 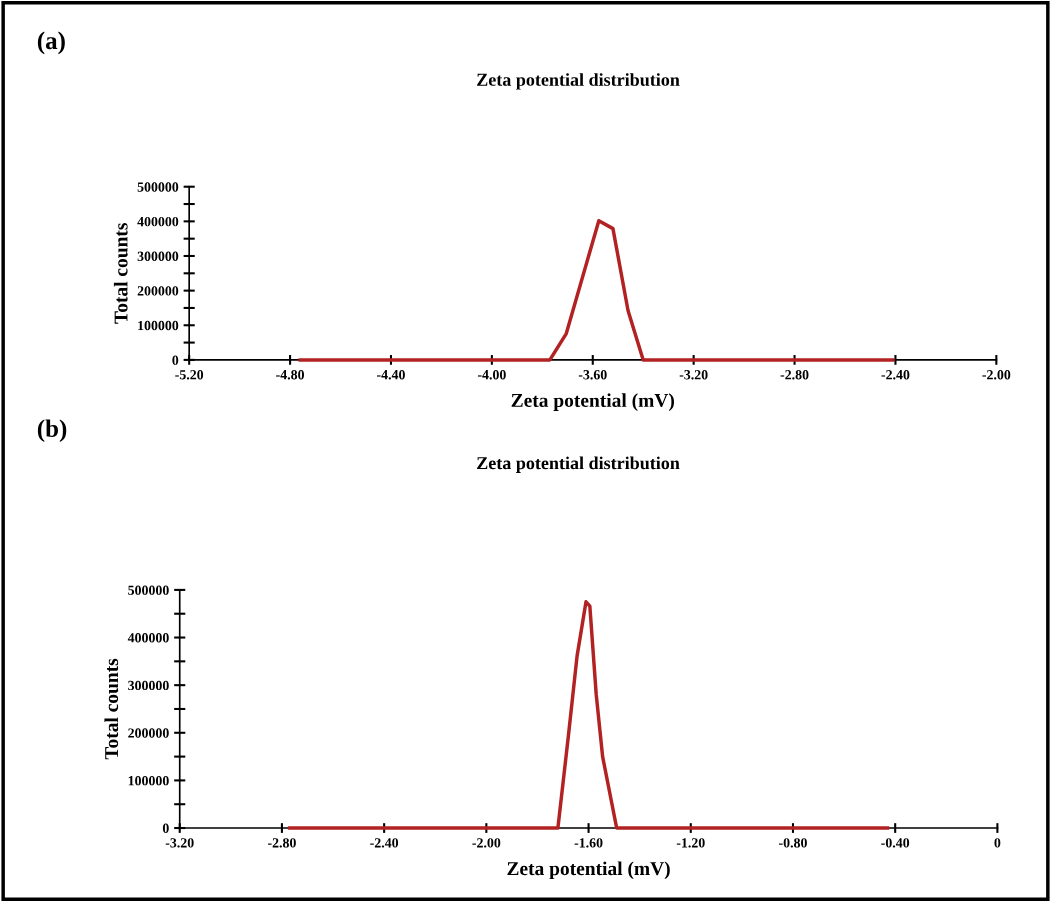 What do you see at coordinates (895, 843) in the screenshot?
I see `x-tick-label: -0.40` at bounding box center [895, 843].